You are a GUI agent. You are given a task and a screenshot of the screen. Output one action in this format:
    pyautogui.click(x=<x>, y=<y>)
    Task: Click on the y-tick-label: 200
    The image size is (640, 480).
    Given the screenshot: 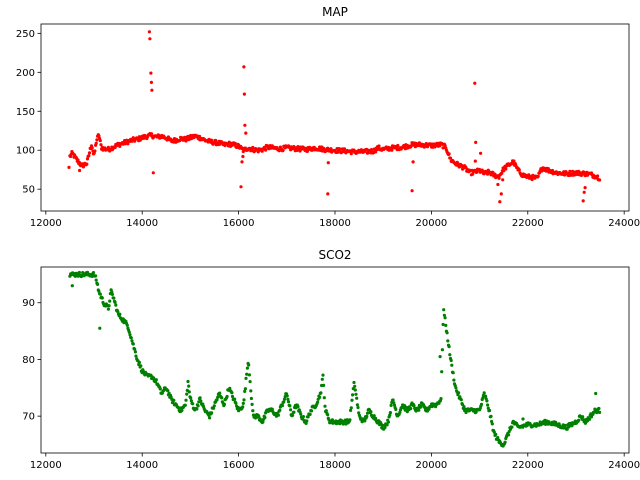 What is the action you would take?
    pyautogui.click(x=25, y=73)
    